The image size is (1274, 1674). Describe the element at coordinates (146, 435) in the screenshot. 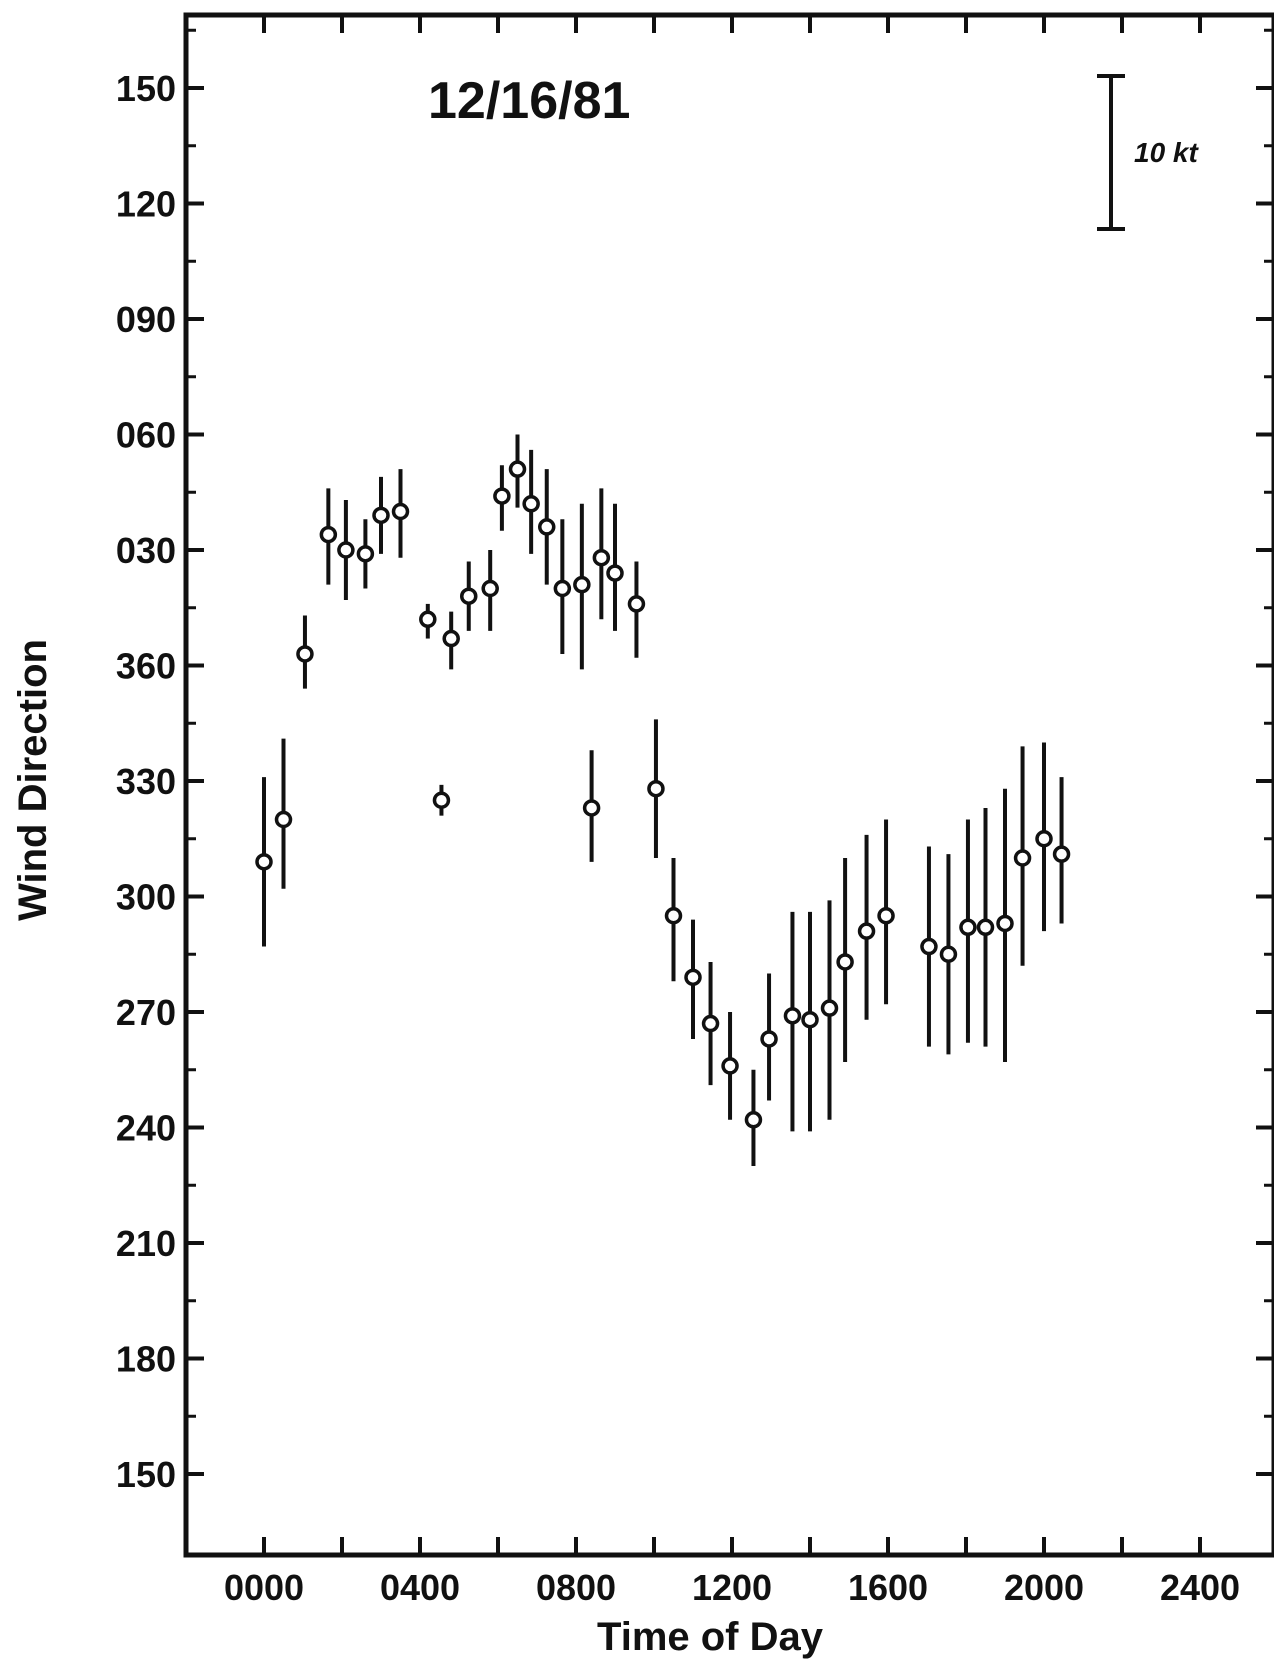

I see `y-tick-label: 060` at that location.